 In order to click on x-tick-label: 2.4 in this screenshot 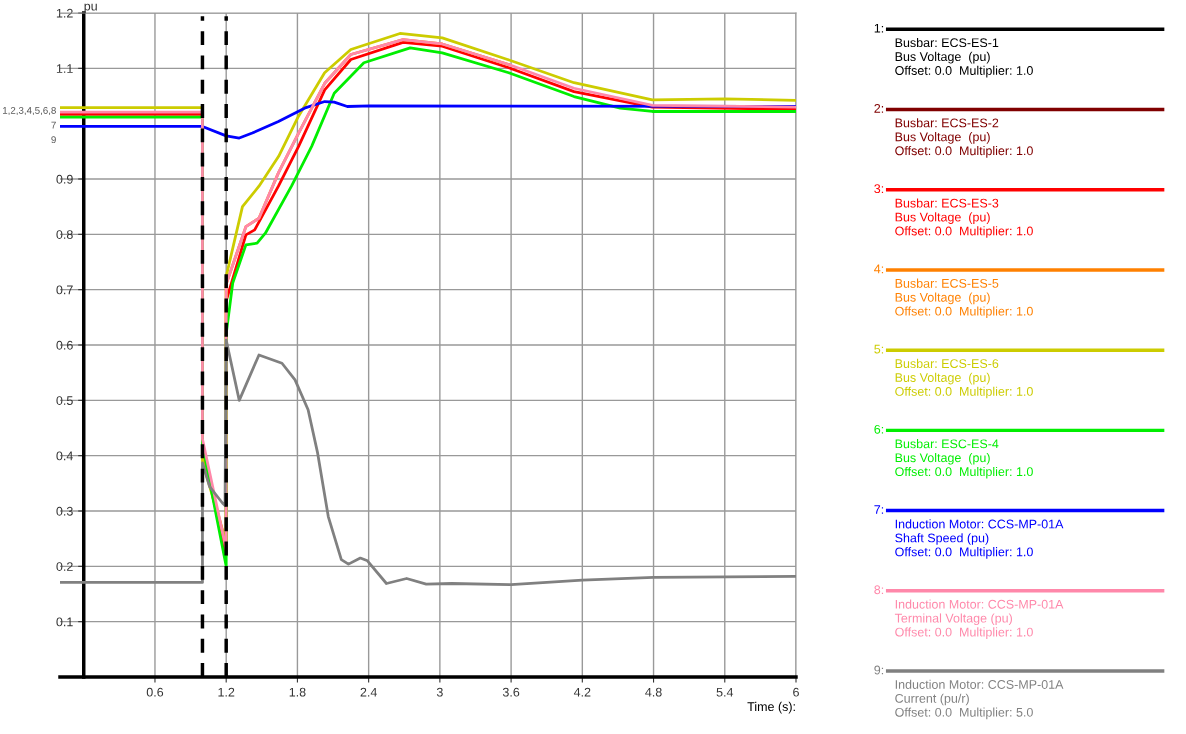, I will do `click(368, 692)`.